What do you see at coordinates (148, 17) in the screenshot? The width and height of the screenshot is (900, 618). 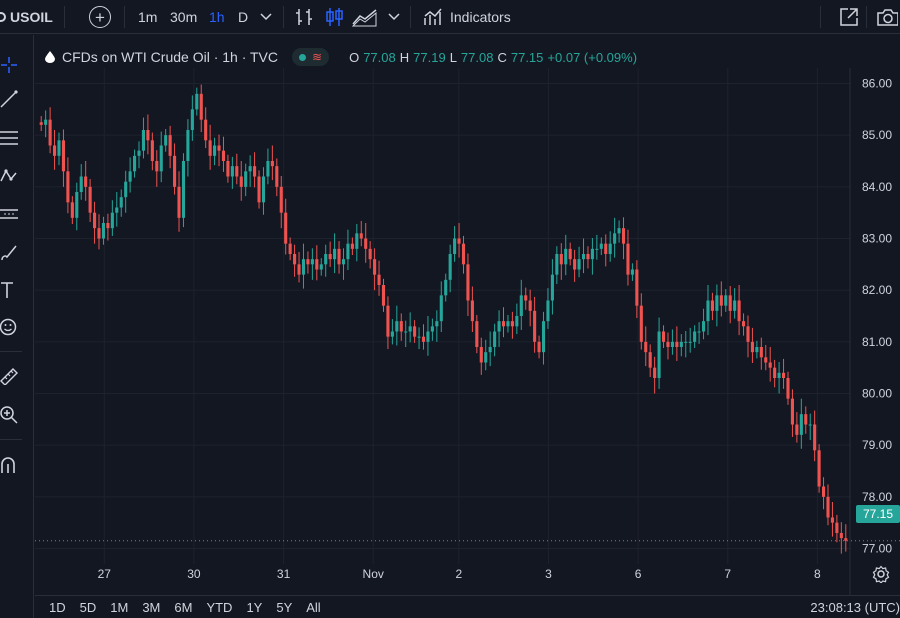 I see `interval-1m-button: 1m` at bounding box center [148, 17].